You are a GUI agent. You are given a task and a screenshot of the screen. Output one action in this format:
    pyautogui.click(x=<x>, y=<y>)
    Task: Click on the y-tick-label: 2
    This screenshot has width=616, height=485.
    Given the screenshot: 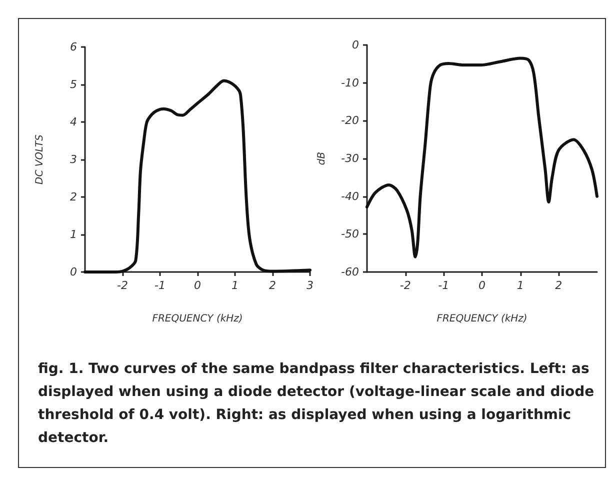 What is the action you would take?
    pyautogui.click(x=73, y=197)
    